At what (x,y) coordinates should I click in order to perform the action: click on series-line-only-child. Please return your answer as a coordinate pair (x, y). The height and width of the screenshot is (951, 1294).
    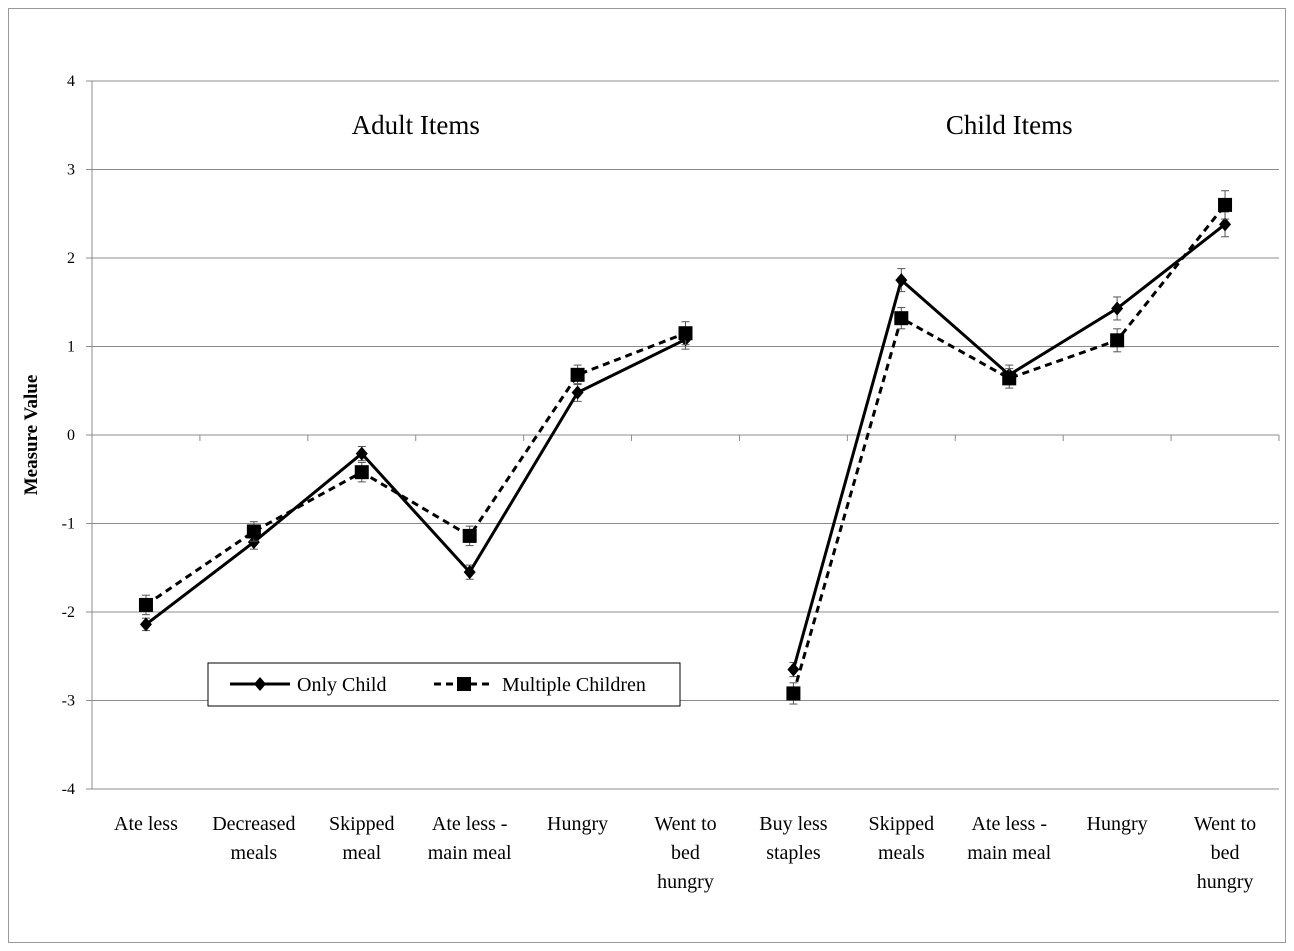
    Looking at the image, I should click on (416, 482).